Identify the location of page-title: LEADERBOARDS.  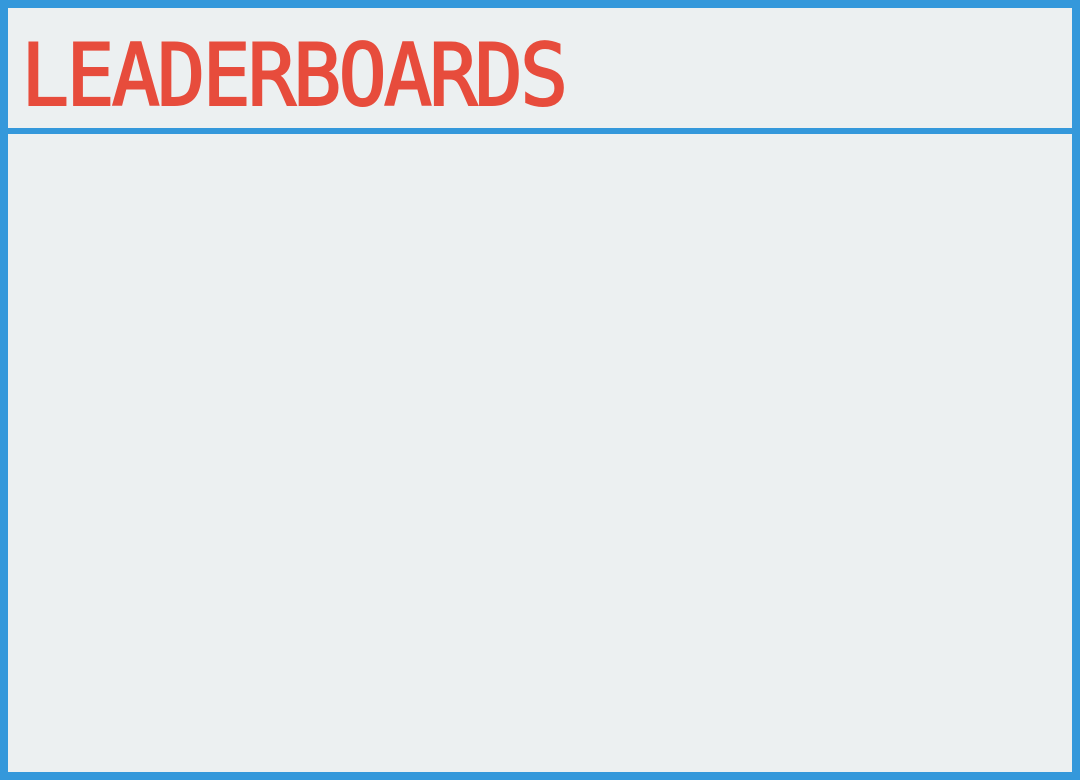
(294, 76).